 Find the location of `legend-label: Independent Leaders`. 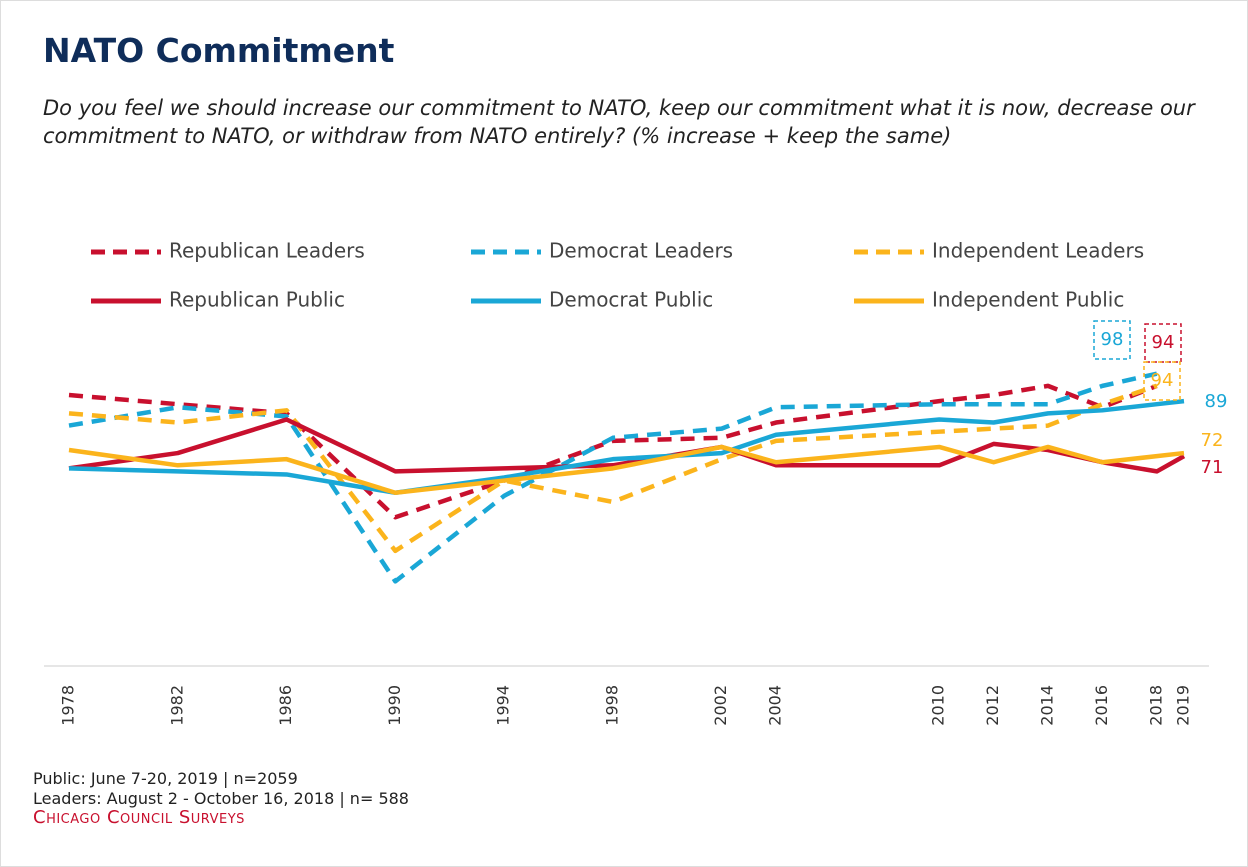

legend-label: Independent Leaders is located at coordinates (1038, 251).